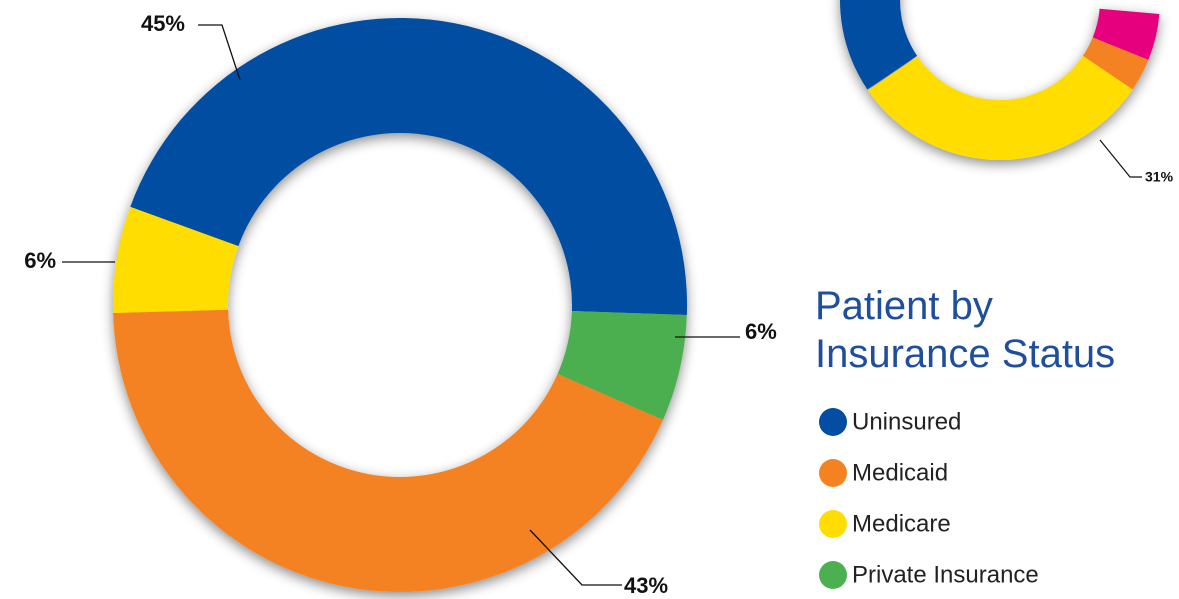 The width and height of the screenshot is (1179, 599). I want to click on data-label: 31%, so click(1159, 177).